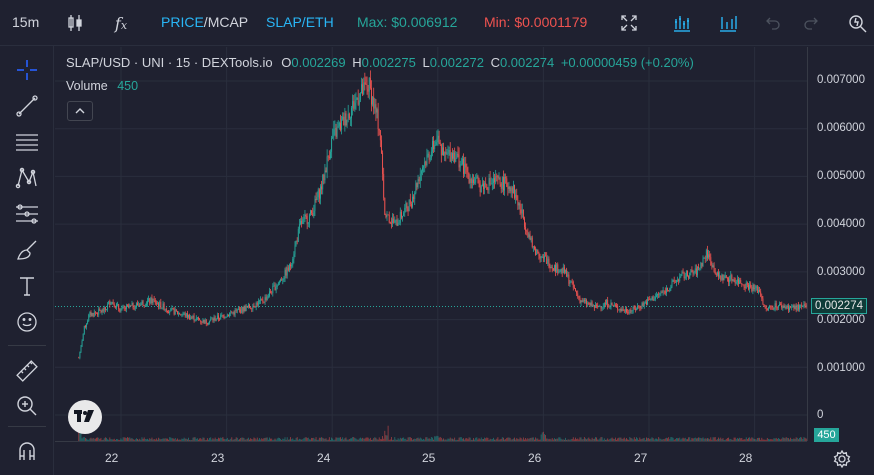 This screenshot has height=475, width=874. What do you see at coordinates (27, 142) in the screenshot?
I see `fib-icon` at bounding box center [27, 142].